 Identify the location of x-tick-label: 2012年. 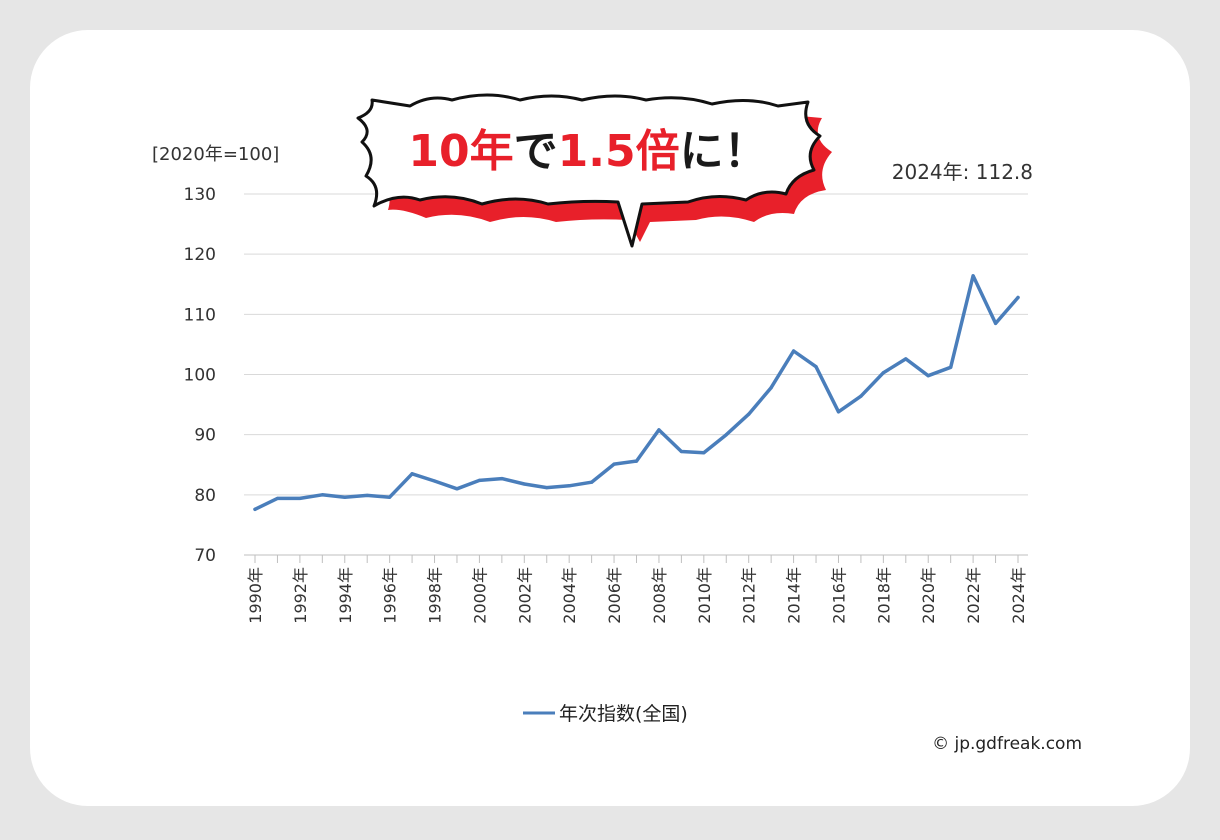
(749, 595).